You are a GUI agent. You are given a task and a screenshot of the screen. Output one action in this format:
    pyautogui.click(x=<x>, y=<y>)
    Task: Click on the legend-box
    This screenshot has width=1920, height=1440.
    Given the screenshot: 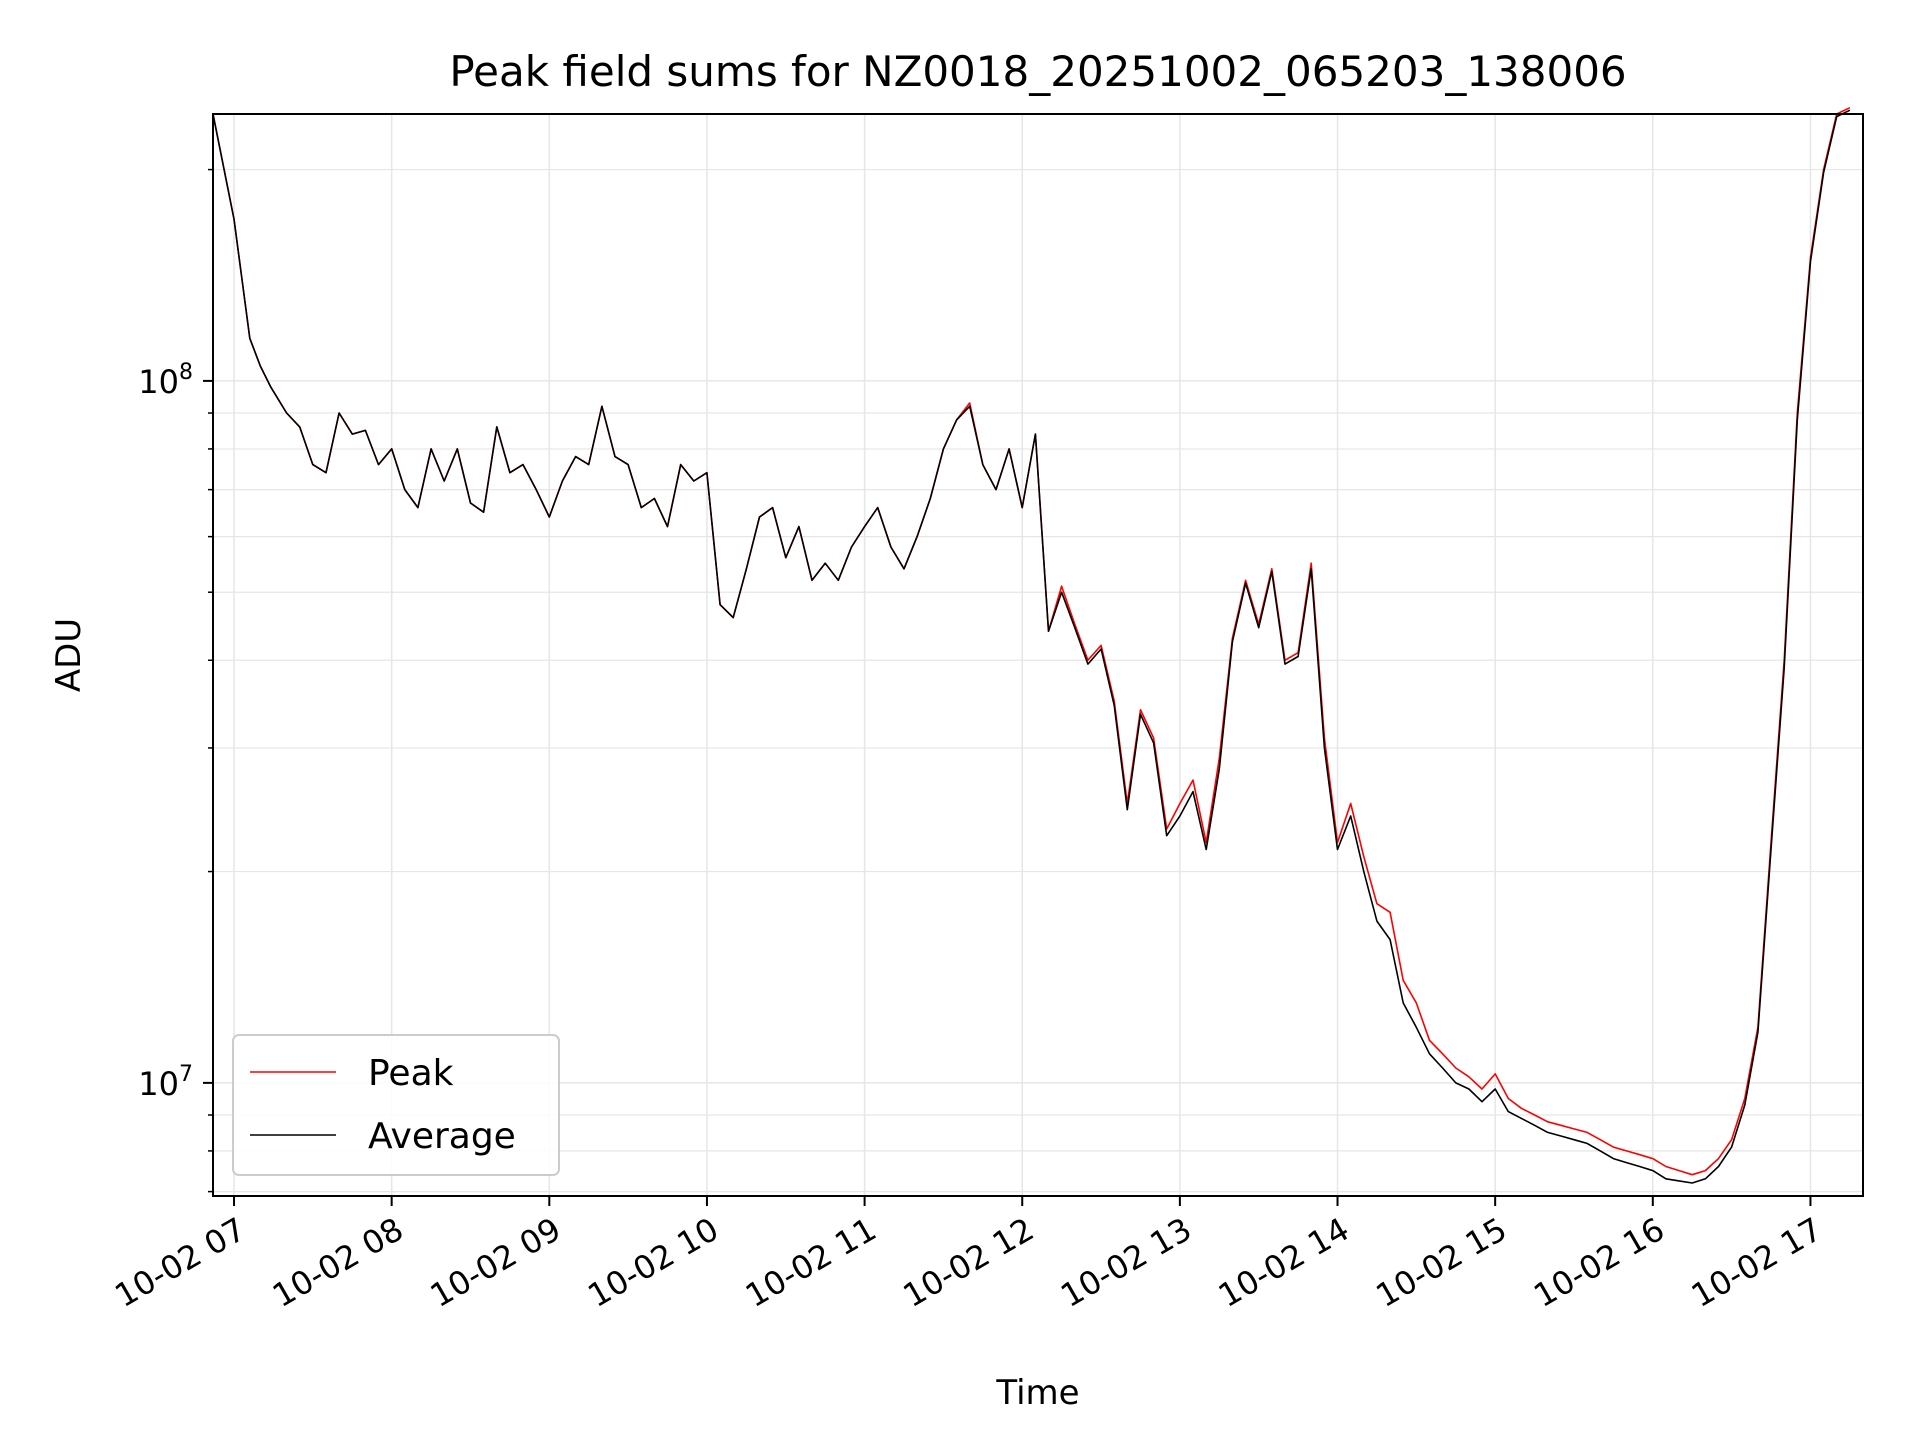 What is the action you would take?
    pyautogui.click(x=396, y=1105)
    